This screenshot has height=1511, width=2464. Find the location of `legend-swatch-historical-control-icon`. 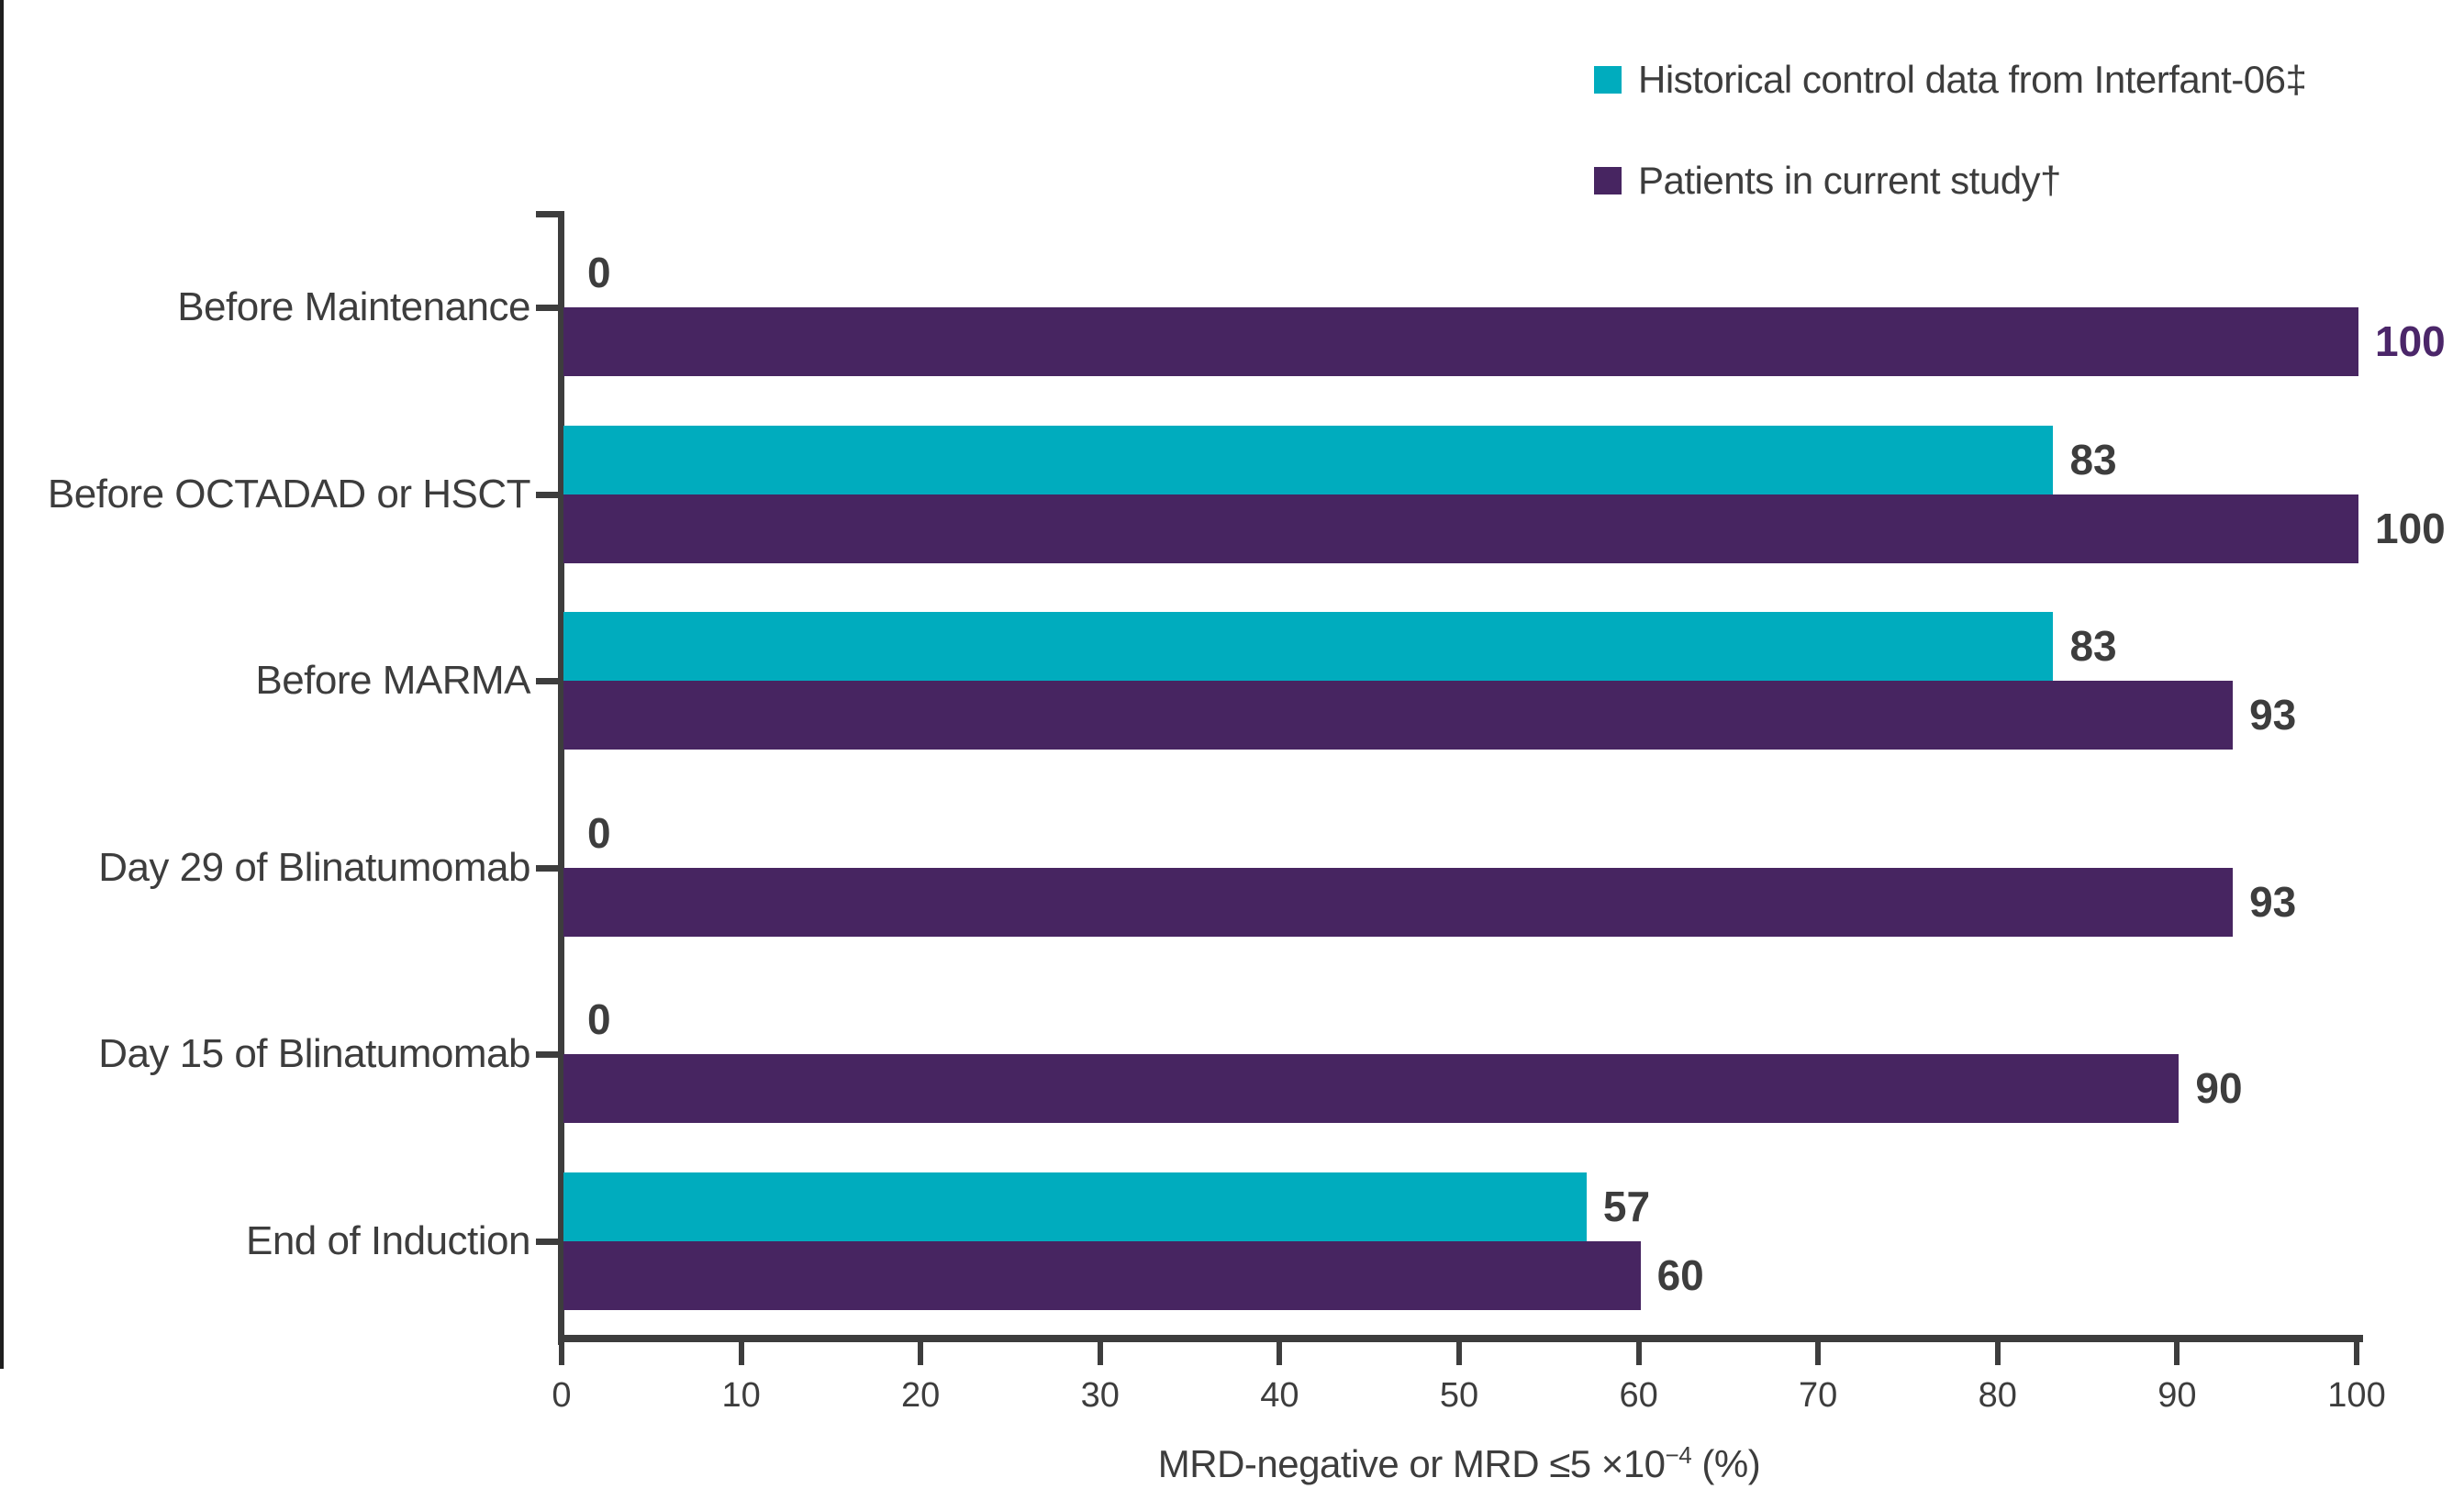

legend-swatch-historical-control-icon is located at coordinates (1608, 80).